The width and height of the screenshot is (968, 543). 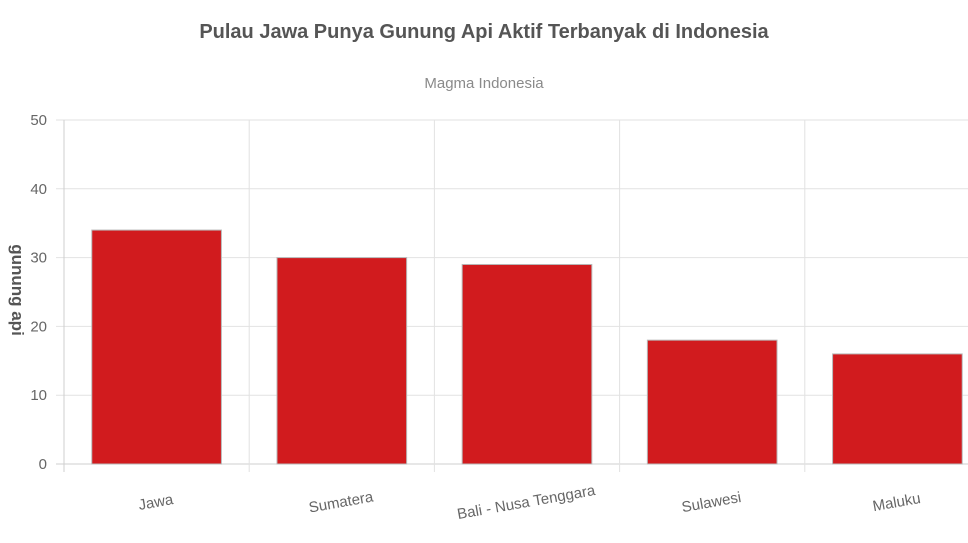 I want to click on chart-subtitle: Magma Indonesia, so click(x=484, y=83).